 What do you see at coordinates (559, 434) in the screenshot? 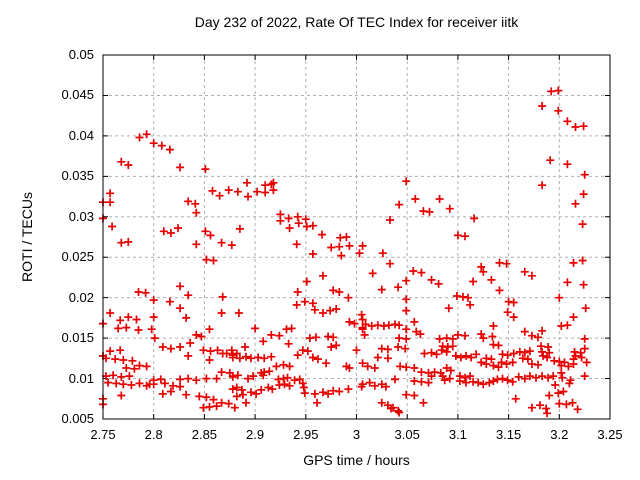
I see `x-tick-label: 3.2` at bounding box center [559, 434].